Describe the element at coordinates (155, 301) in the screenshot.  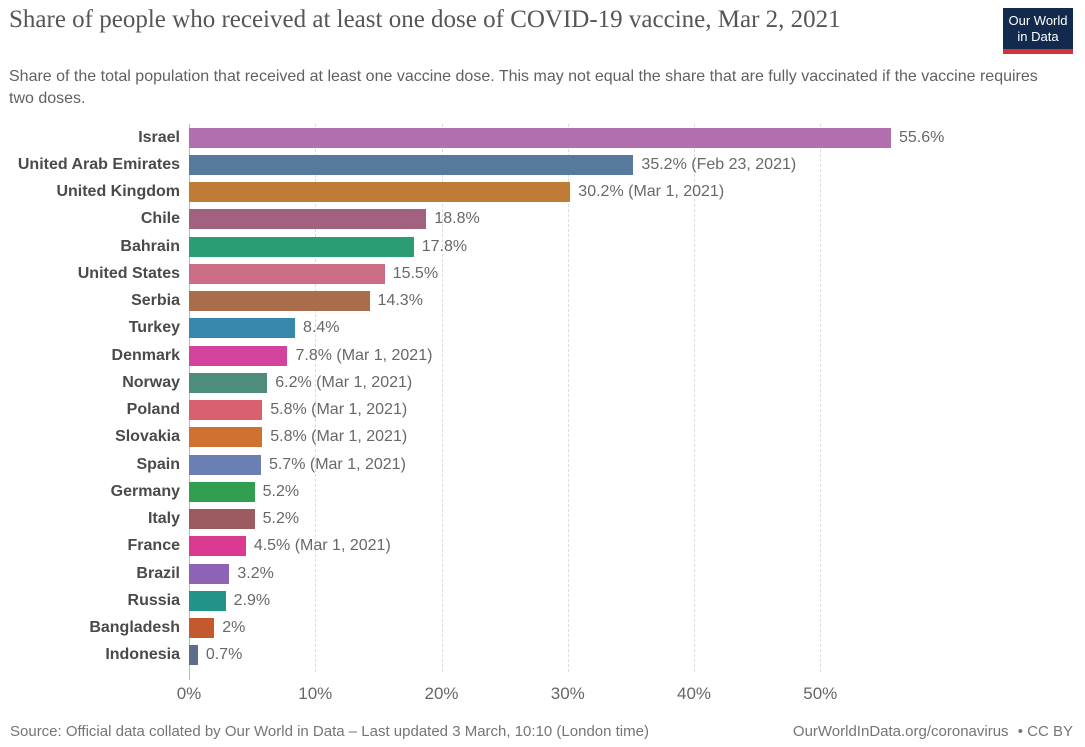
I see `country-label: Serbia` at that location.